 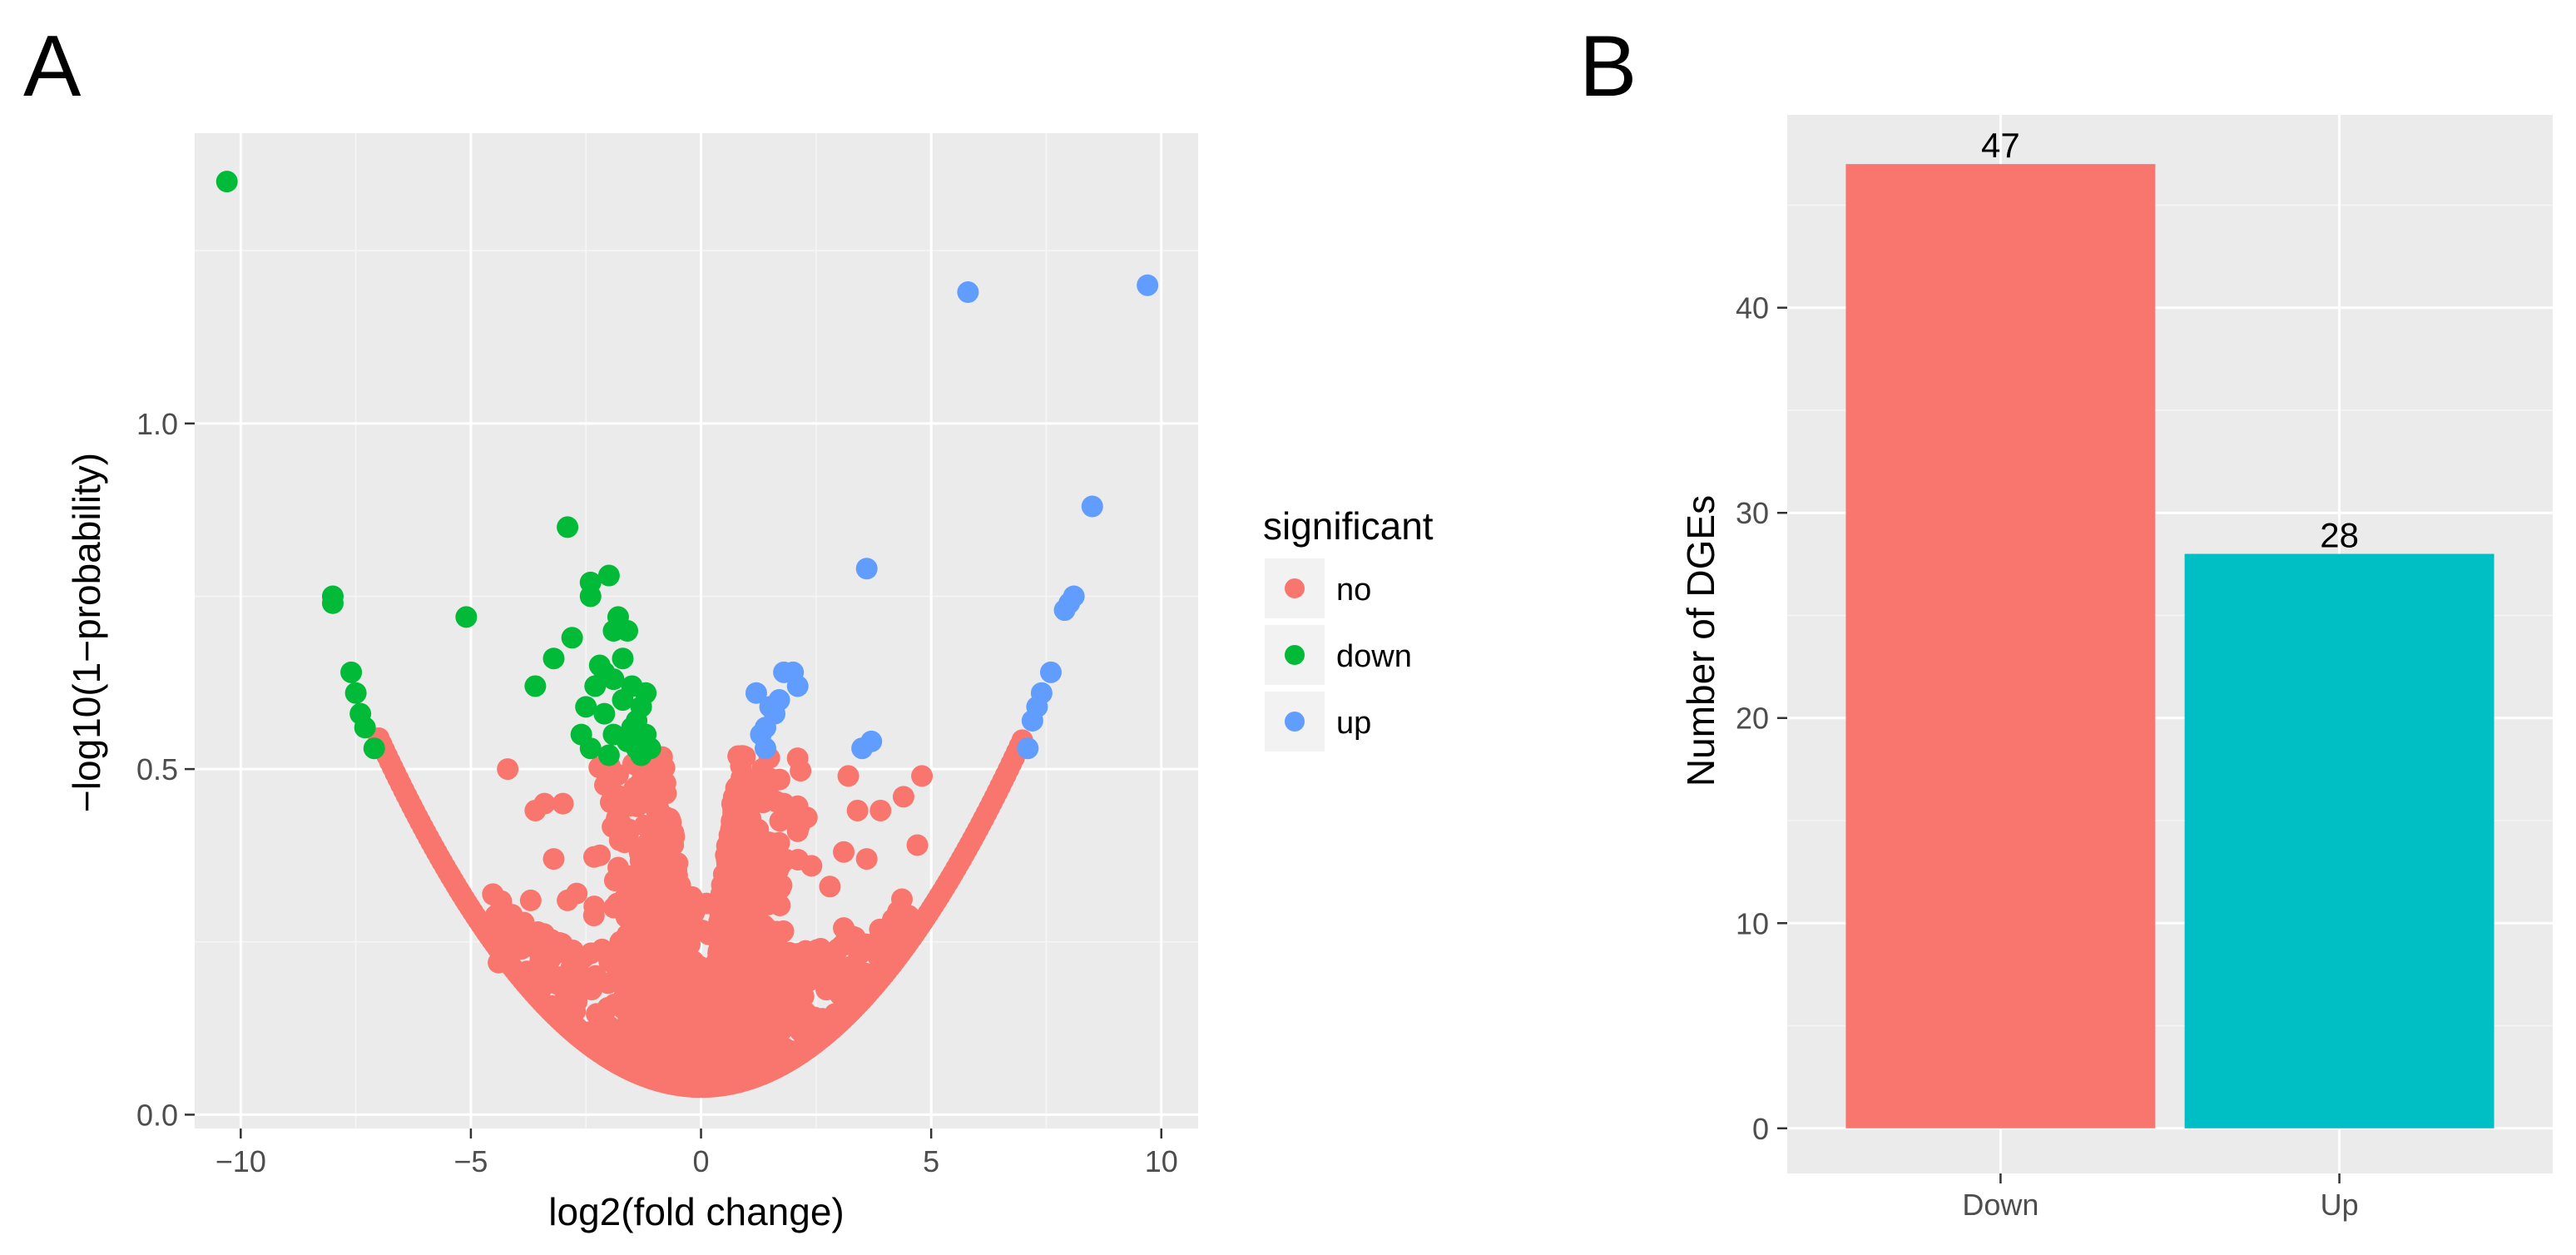 What do you see at coordinates (701, 1161) in the screenshot?
I see `x-tick-label: 0` at bounding box center [701, 1161].